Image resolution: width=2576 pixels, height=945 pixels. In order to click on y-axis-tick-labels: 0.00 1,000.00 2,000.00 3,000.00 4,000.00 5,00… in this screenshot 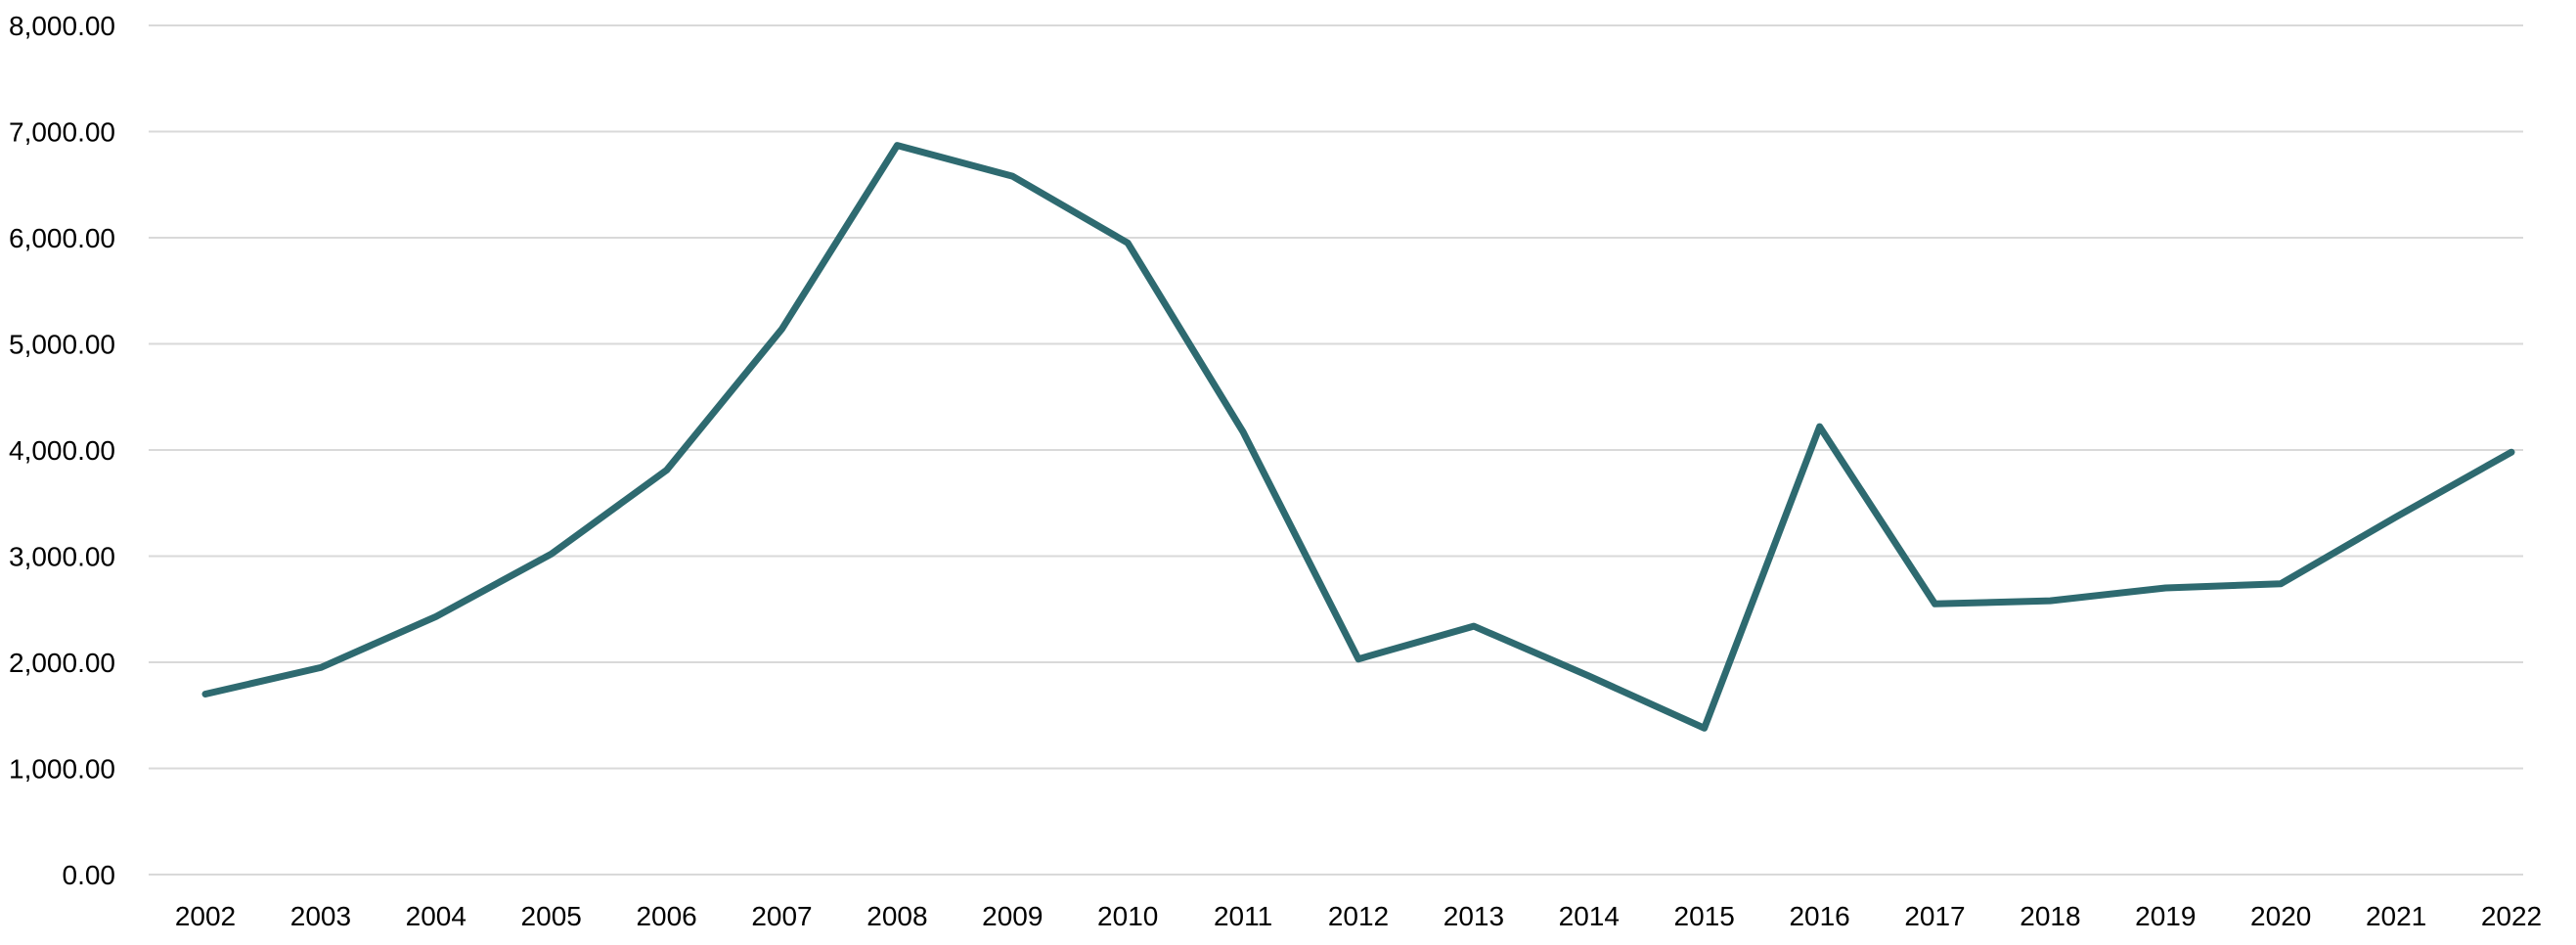, I will do `click(62, 450)`.